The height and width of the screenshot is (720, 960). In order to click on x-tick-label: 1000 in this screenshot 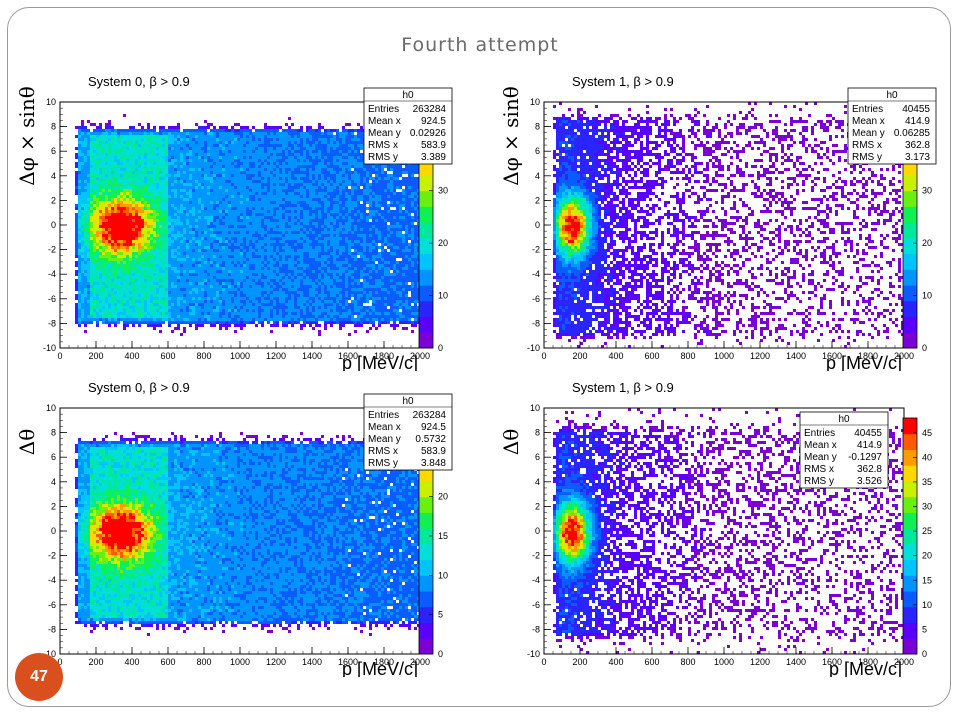, I will do `click(724, 662)`.